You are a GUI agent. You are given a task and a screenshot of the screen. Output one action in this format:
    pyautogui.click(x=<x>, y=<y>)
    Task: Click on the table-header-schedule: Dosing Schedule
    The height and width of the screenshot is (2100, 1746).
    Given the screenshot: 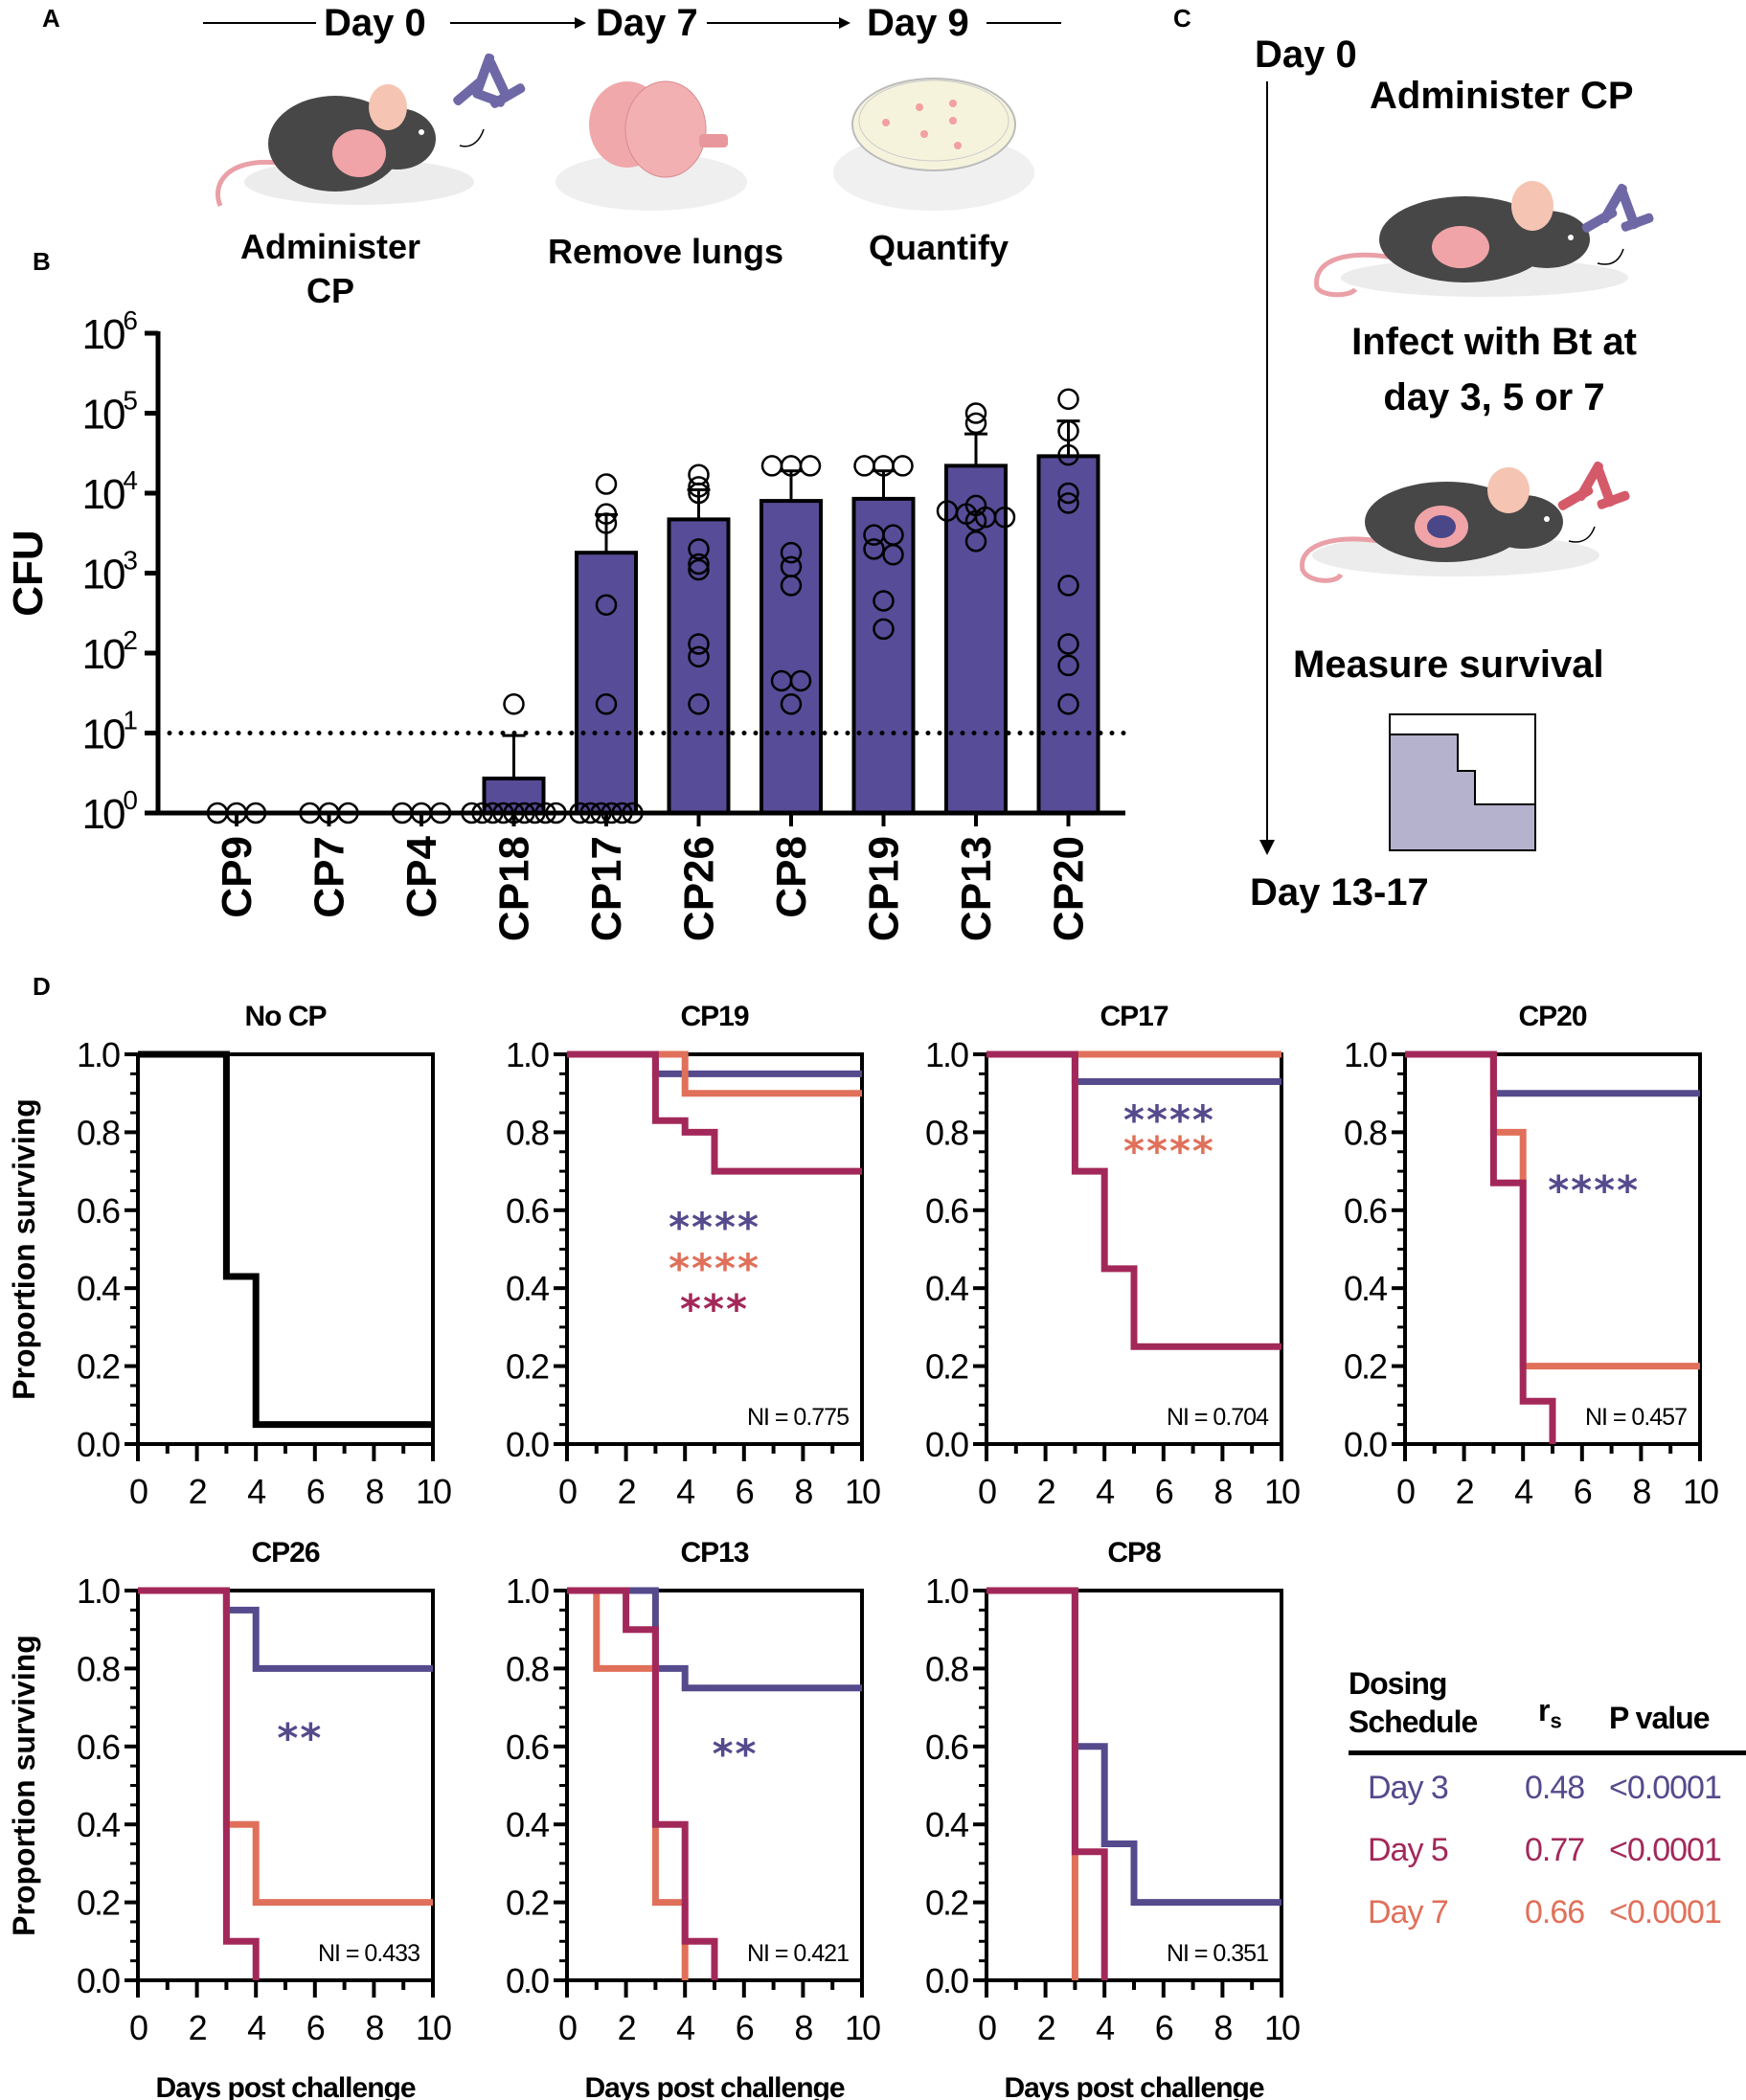 What is the action you would take?
    pyautogui.click(x=1413, y=1702)
    